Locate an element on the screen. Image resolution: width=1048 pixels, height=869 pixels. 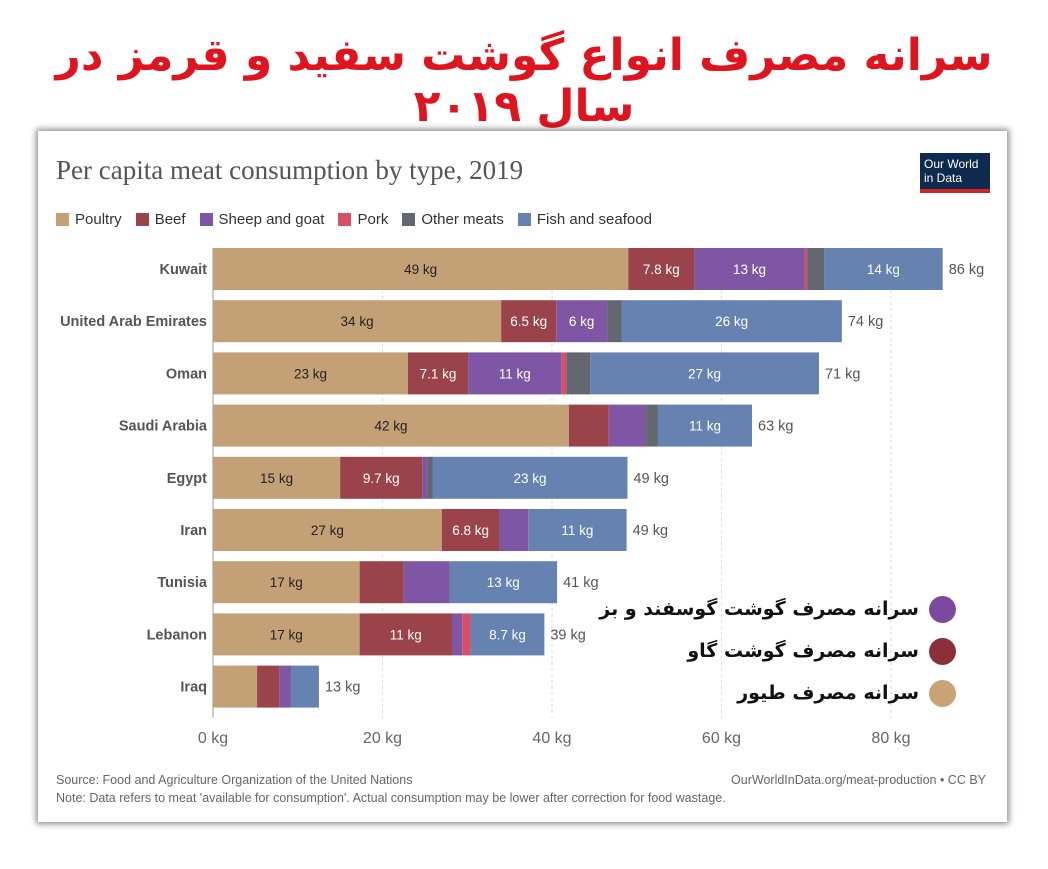
data-label: 6.5 kg is located at coordinates (528, 321).